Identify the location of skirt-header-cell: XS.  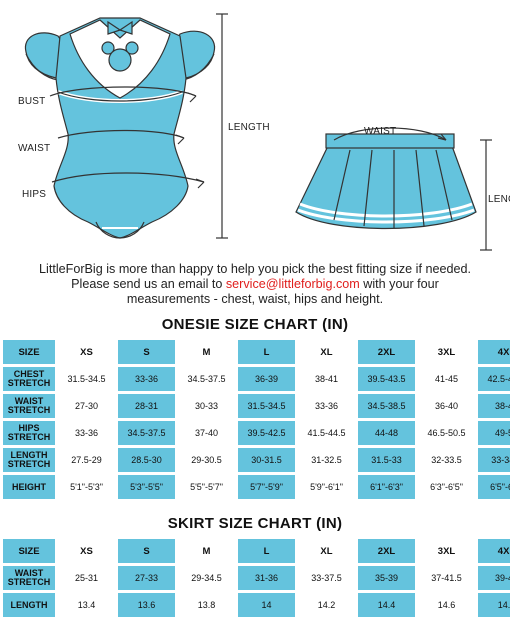
(86, 551).